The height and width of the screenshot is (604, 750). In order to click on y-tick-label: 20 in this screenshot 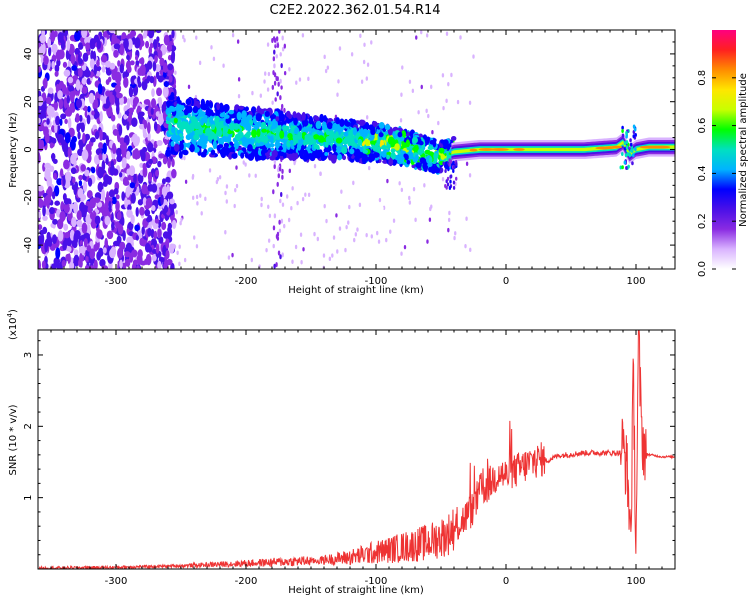, I will do `click(28, 101)`.